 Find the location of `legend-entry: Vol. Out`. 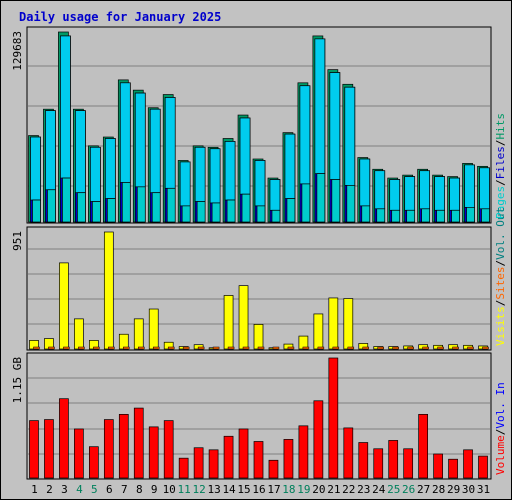

legend-entry: Vol. Out is located at coordinates (500, 233).